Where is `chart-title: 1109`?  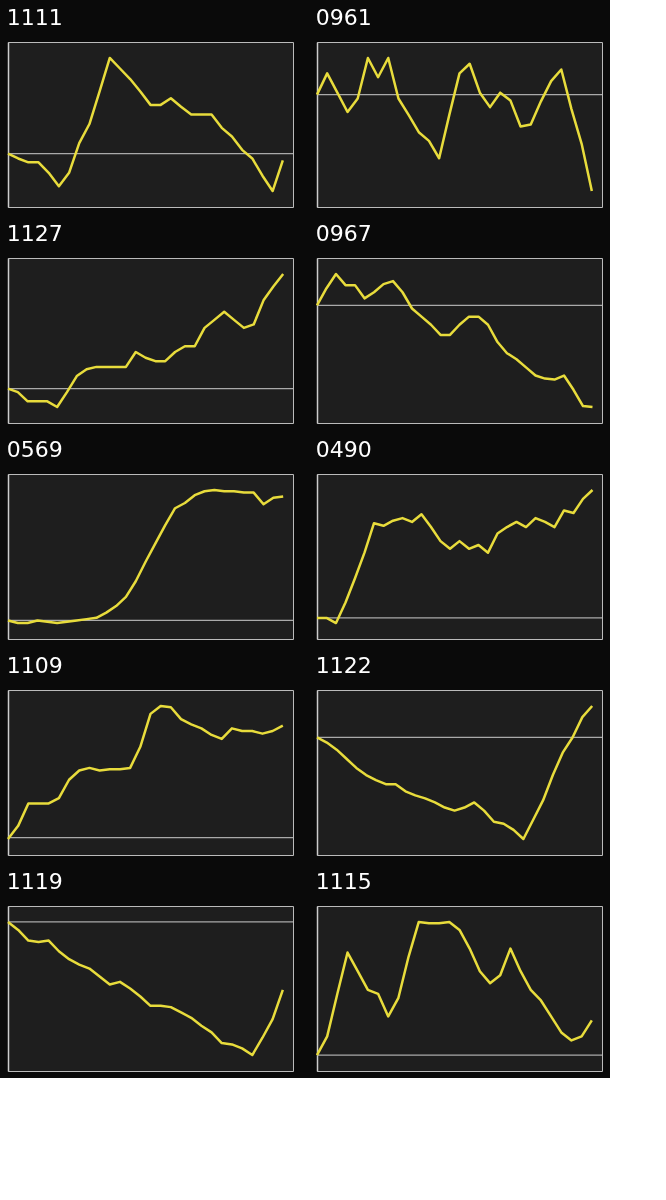
chart-title: 1109 is located at coordinates (34, 665).